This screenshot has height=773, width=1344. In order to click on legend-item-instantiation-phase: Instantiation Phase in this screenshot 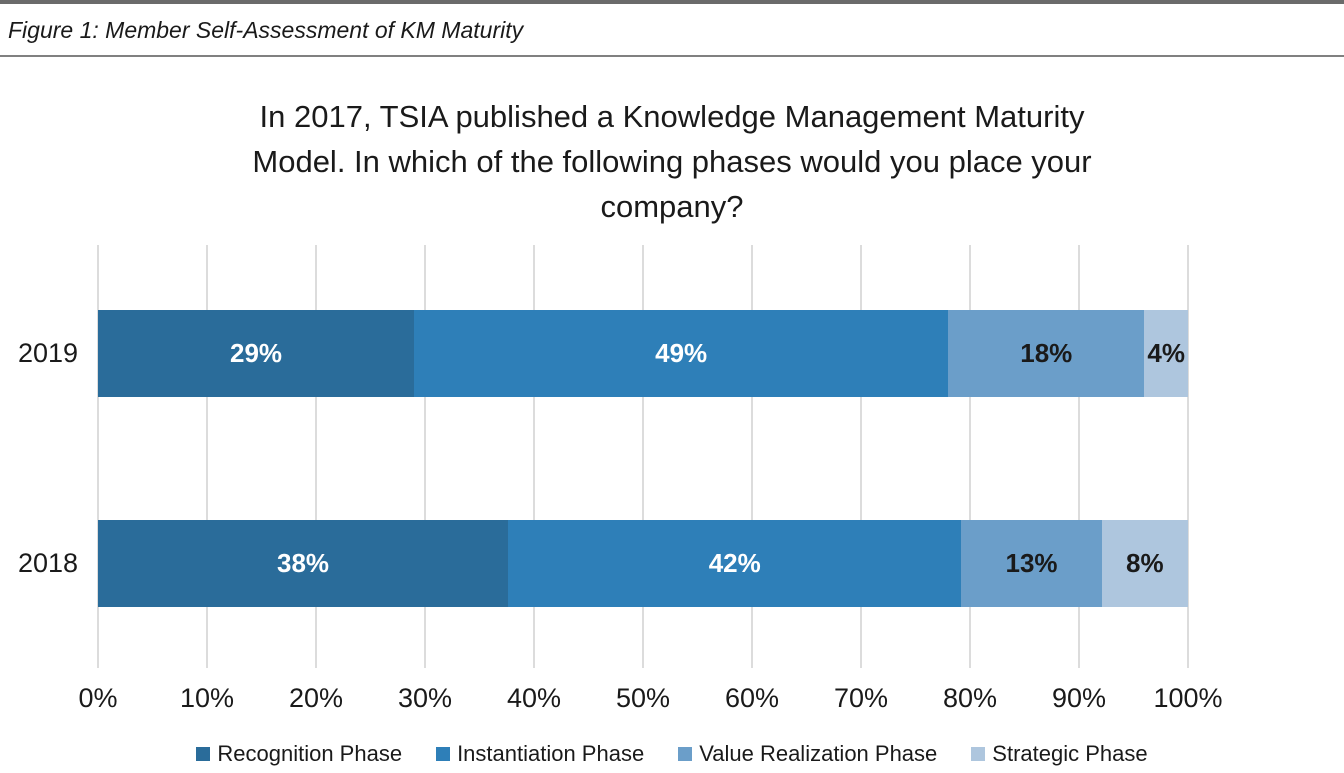, I will do `click(540, 754)`.